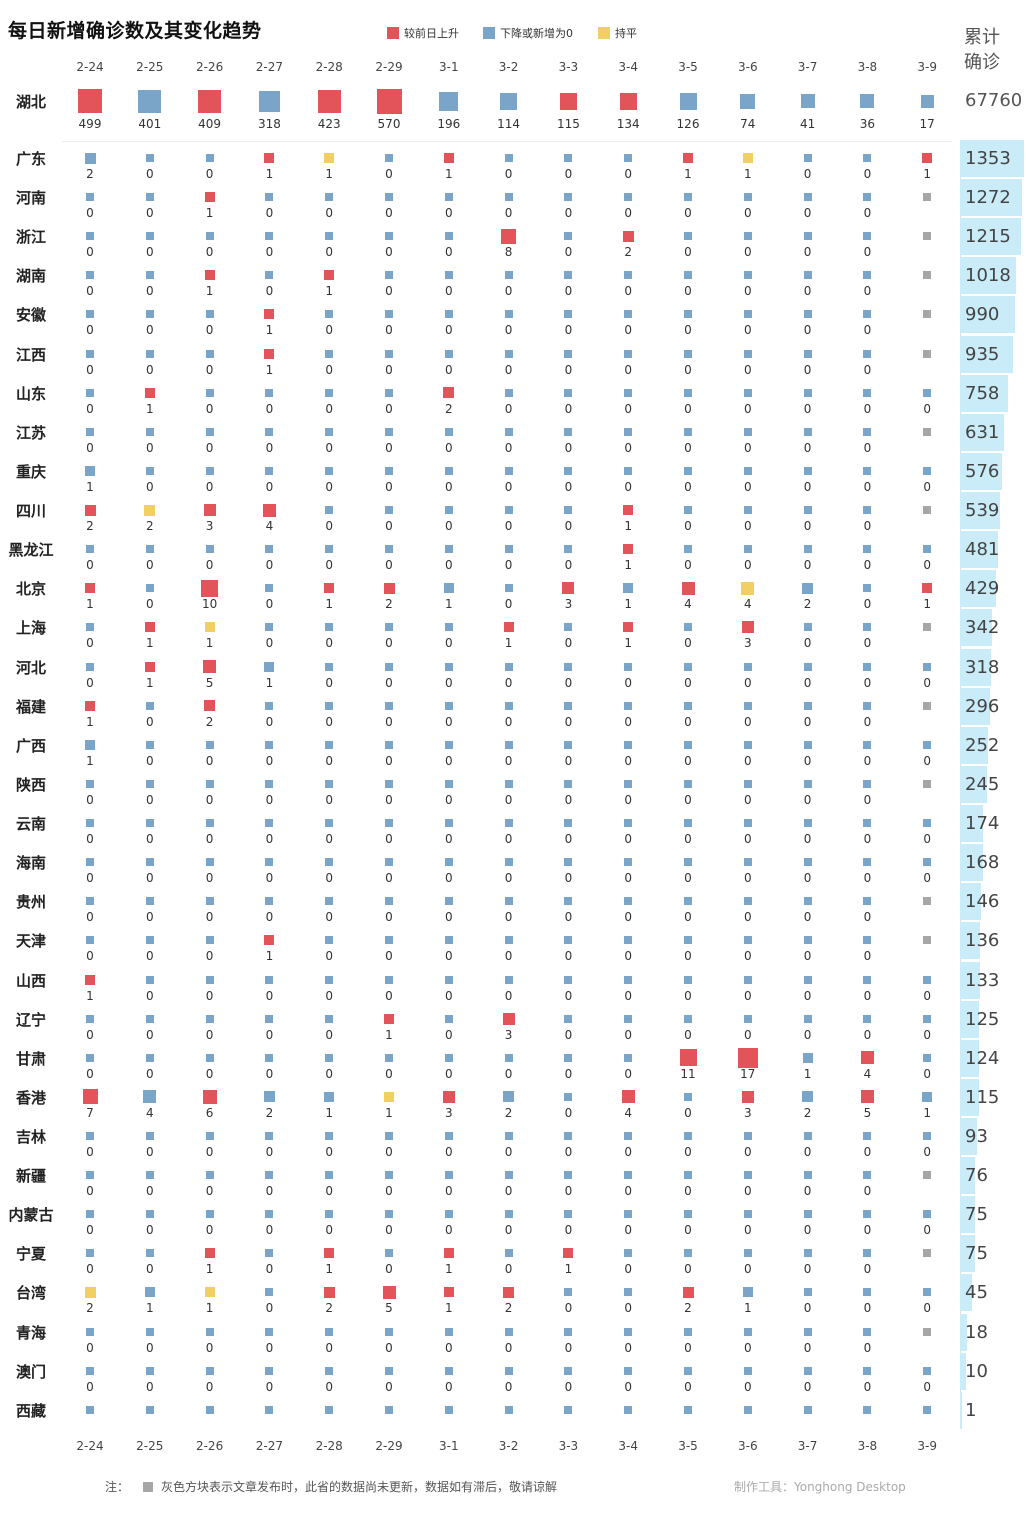 The height and width of the screenshot is (1519, 1026). What do you see at coordinates (982, 863) in the screenshot?
I see `cumulative-value: 168` at bounding box center [982, 863].